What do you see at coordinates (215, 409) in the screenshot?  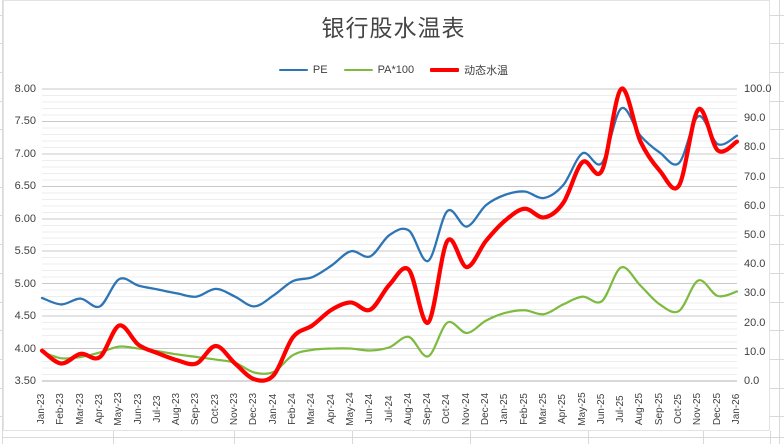 I see `x-axis-label: Oct-23` at bounding box center [215, 409].